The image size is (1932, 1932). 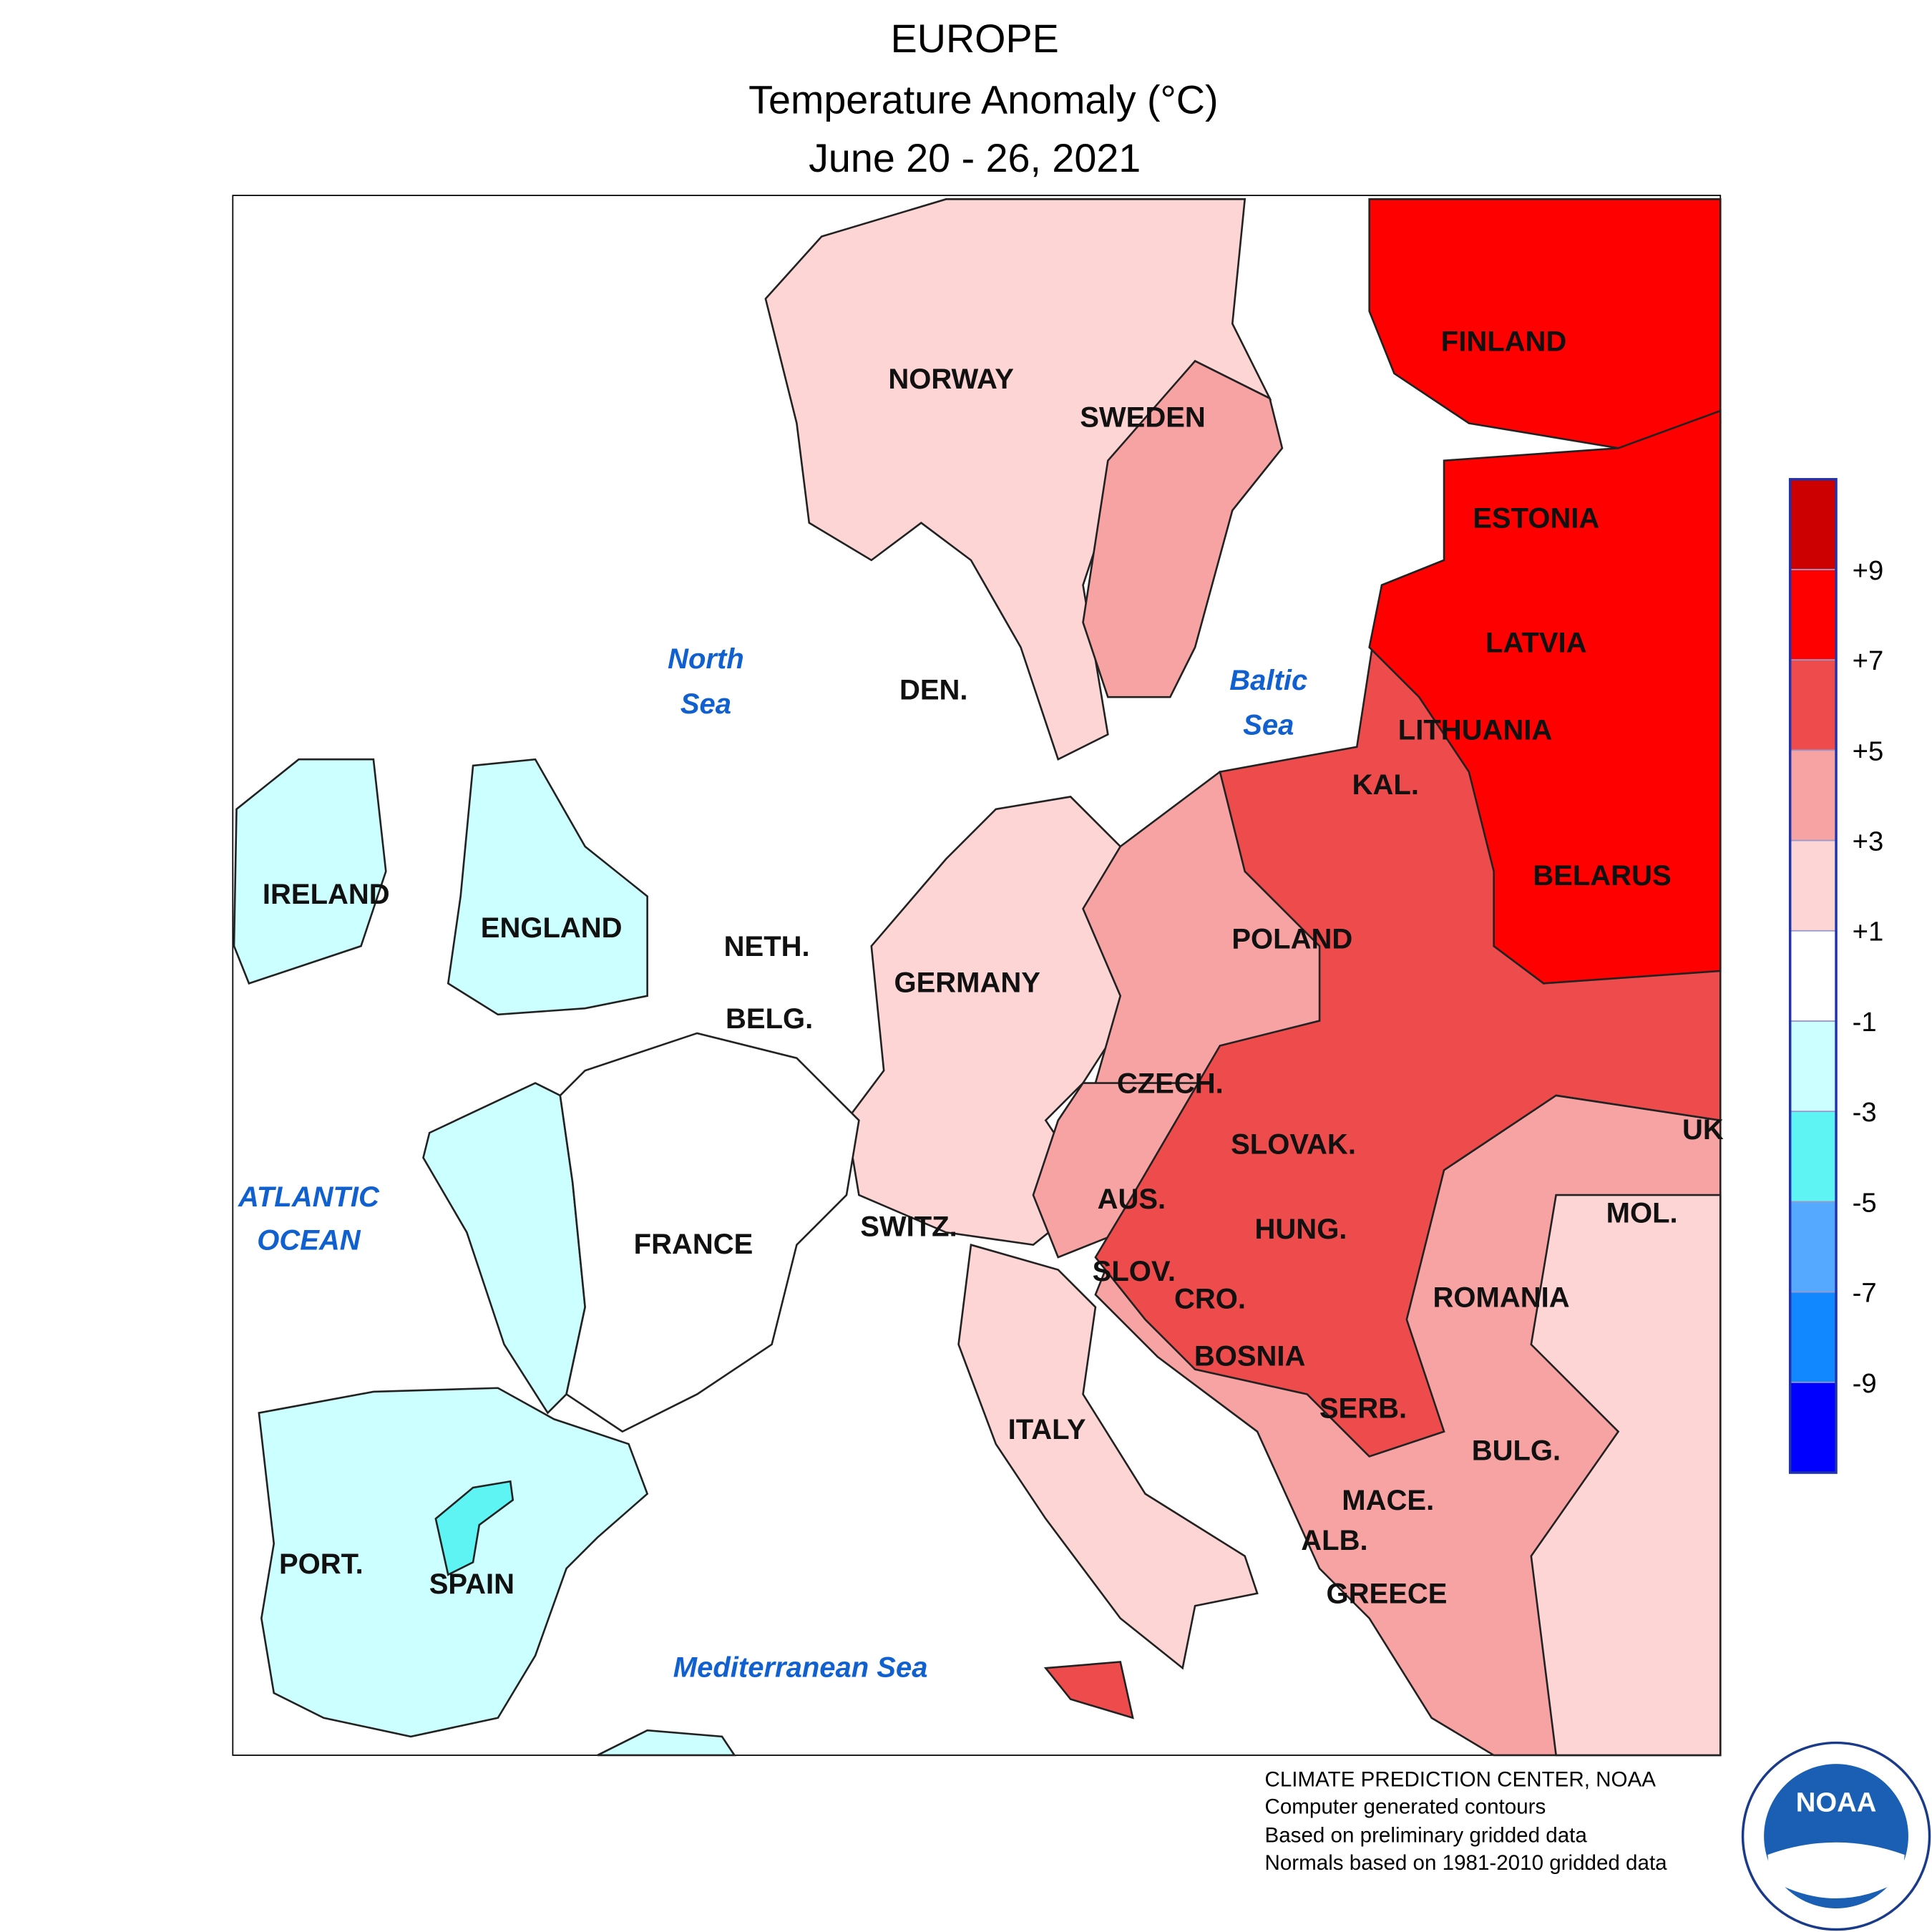 What do you see at coordinates (1868, 841) in the screenshot?
I see `legend-label: +3` at bounding box center [1868, 841].